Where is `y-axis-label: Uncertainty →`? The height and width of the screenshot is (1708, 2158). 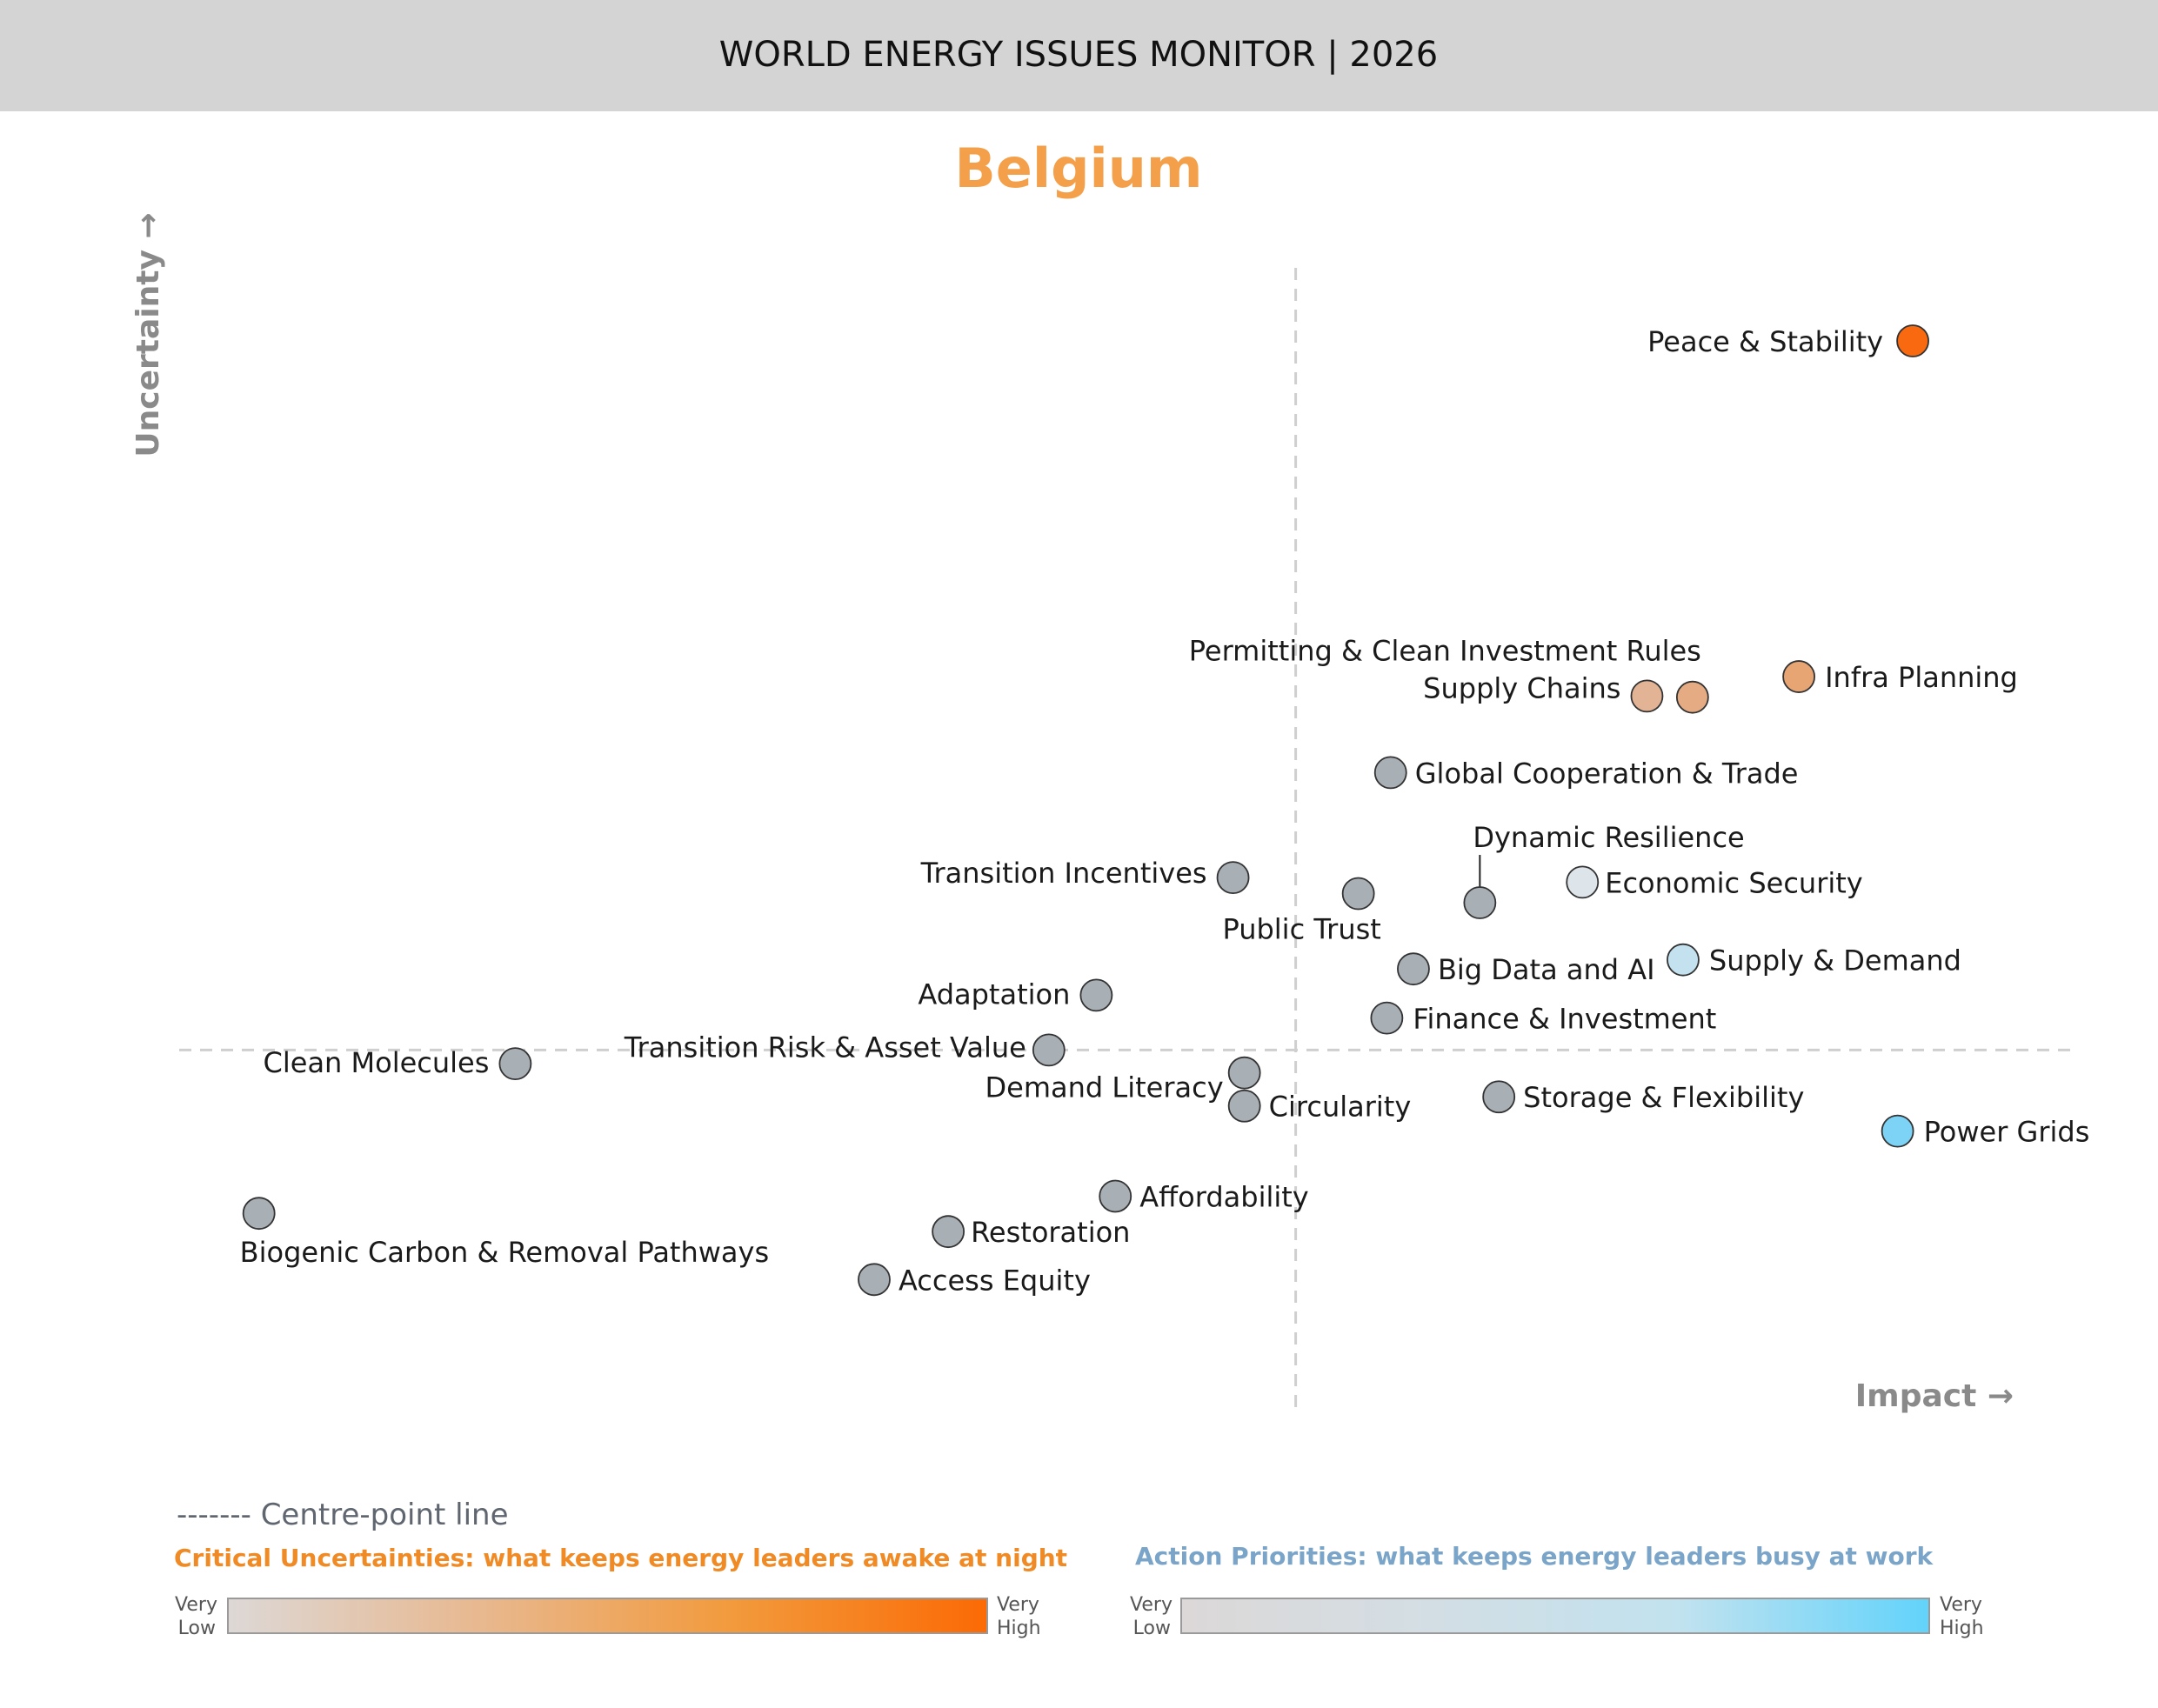
y-axis-label: Uncertainty → is located at coordinates (148, 334).